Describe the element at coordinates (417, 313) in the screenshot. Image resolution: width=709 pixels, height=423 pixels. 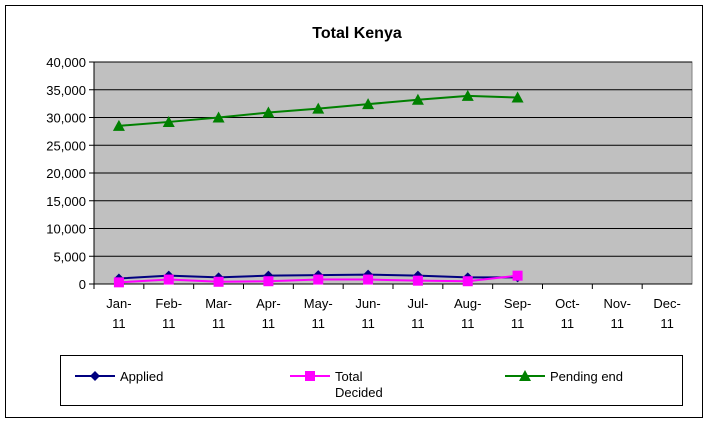
I see `x-tick-label: Jul-11` at that location.